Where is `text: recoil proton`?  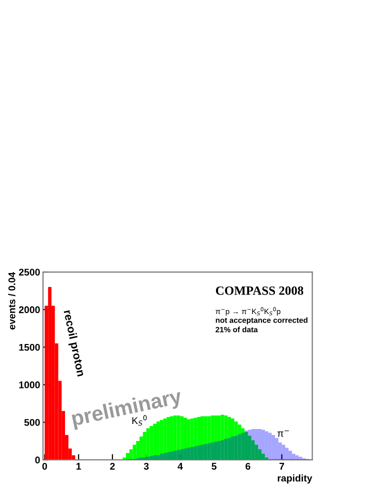 text: recoil proton is located at coordinates (74, 343).